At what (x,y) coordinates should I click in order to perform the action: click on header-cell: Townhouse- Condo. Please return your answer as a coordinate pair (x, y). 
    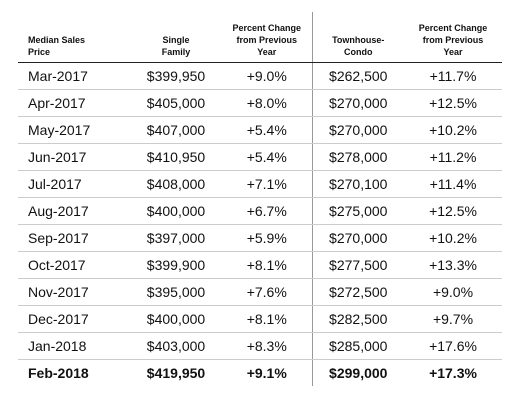
    Looking at the image, I should click on (357, 37).